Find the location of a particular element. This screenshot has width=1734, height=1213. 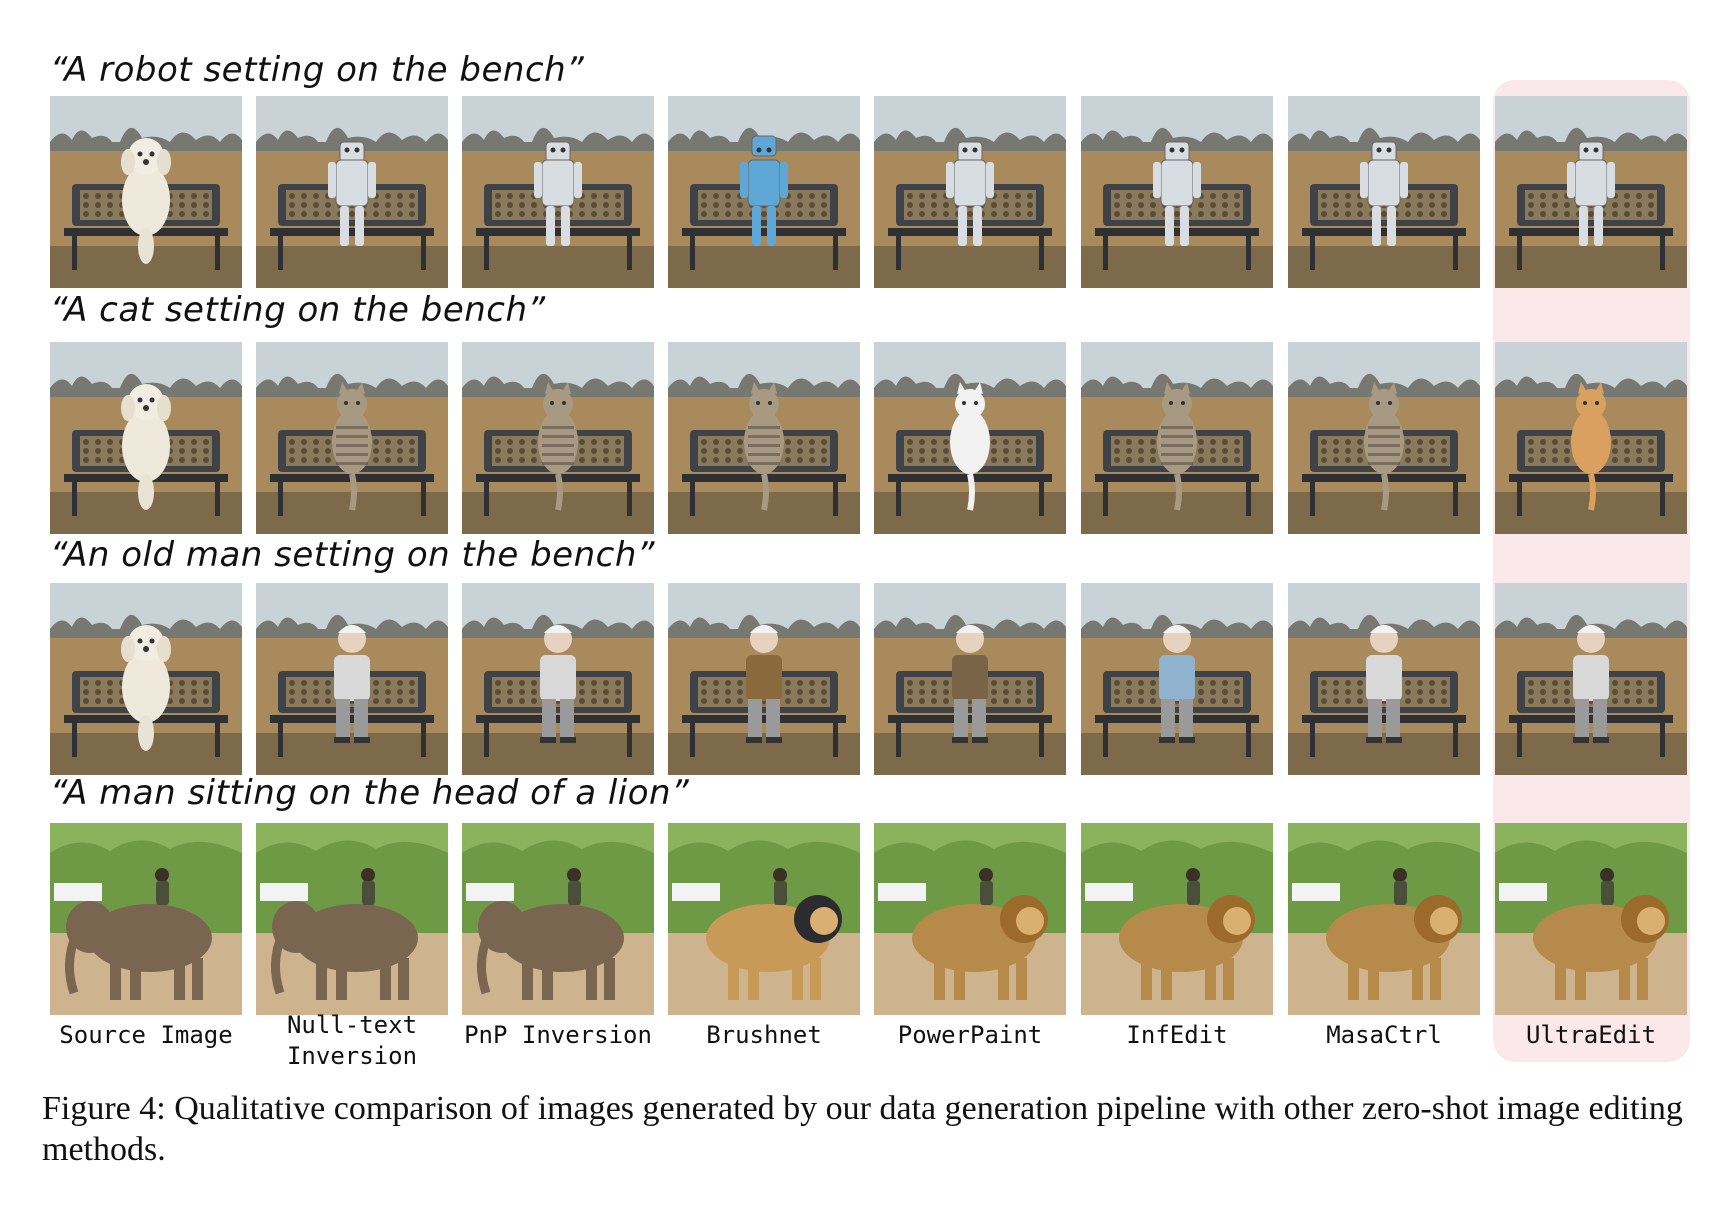

method-label-2: PnP Inversion is located at coordinates (558, 1035).